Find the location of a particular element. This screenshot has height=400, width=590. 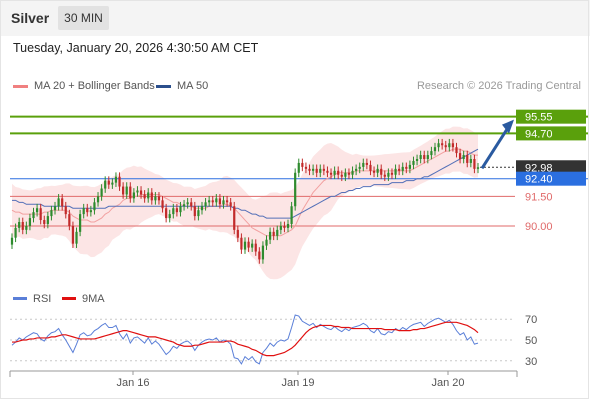

rsi-line is located at coordinates (245, 339).